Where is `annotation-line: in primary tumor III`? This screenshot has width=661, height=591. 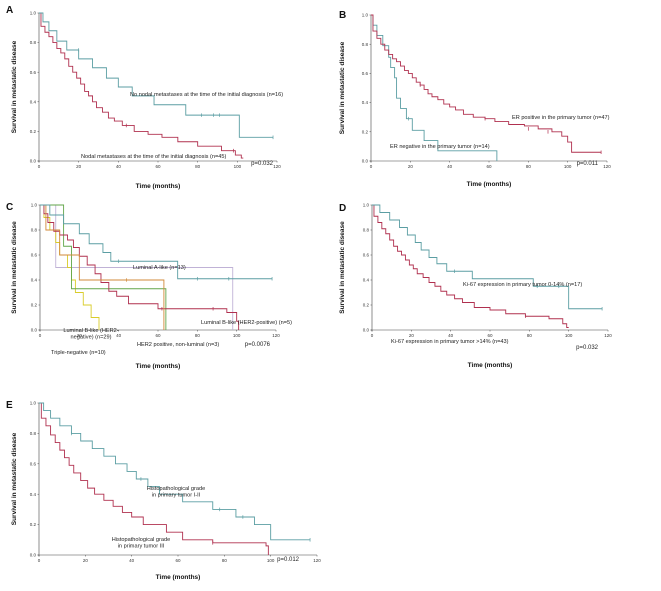
annotation-line: in primary tumor III is located at coordinates (141, 546).